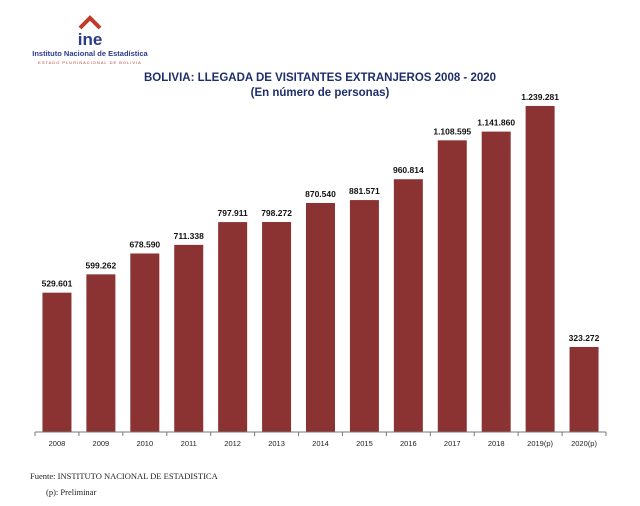  Describe the element at coordinates (452, 286) in the screenshot. I see `bar-2017` at that location.